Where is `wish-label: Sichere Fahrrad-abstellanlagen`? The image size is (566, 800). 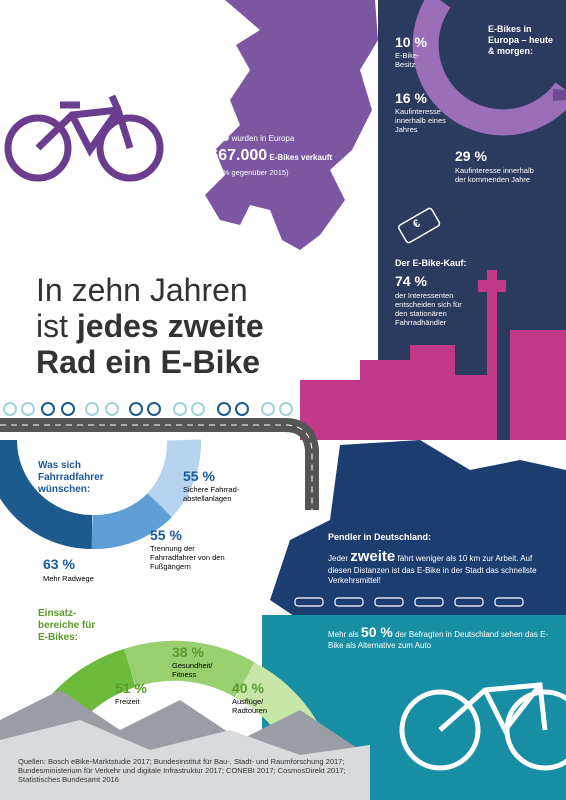 wish-label: Sichere Fahrrad-abstellanlagen is located at coordinates (211, 494).